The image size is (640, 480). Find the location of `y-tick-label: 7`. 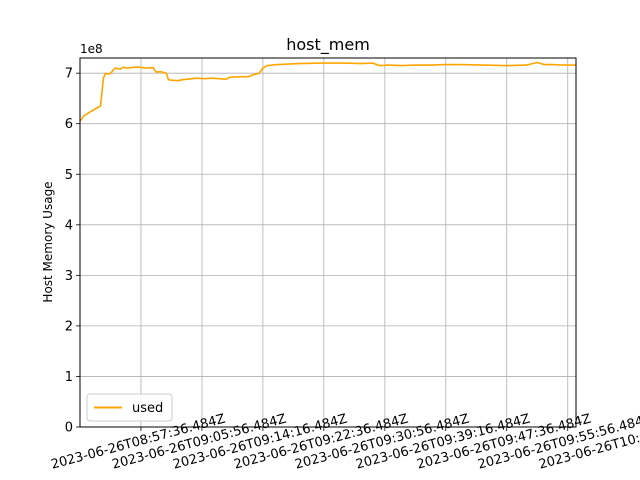

y-tick-label: 7 is located at coordinates (69, 74).